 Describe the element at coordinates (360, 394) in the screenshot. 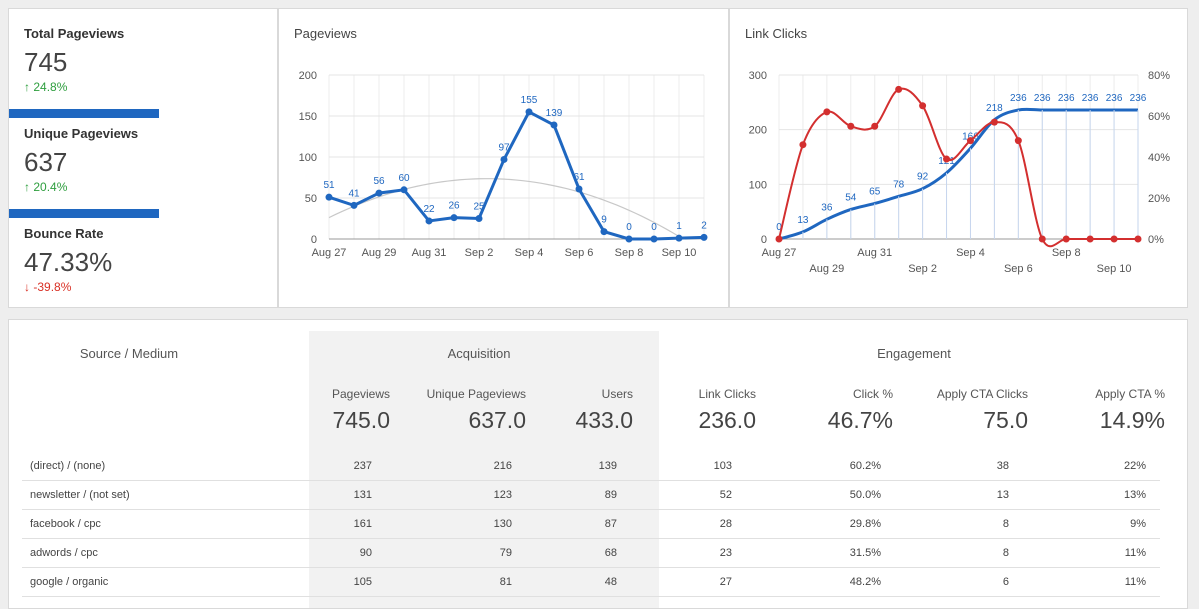

I see `column-header: Pageviews` at that location.